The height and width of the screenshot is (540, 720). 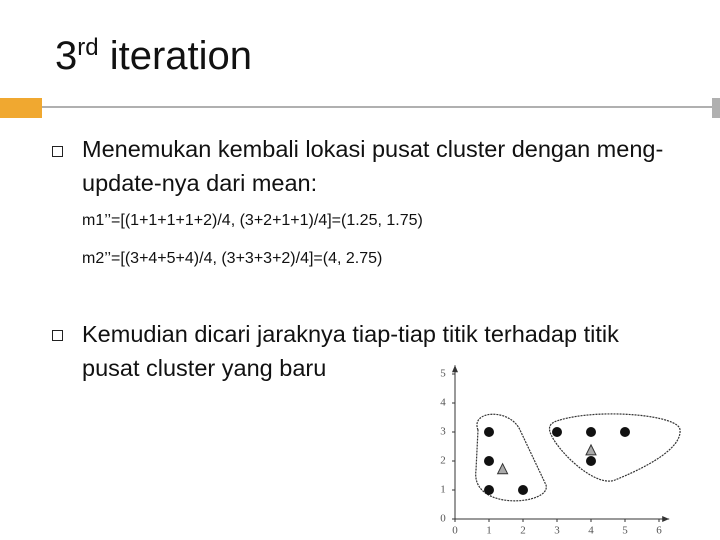 What do you see at coordinates (88, 47) in the screenshot?
I see `title-sup: rd` at bounding box center [88, 47].